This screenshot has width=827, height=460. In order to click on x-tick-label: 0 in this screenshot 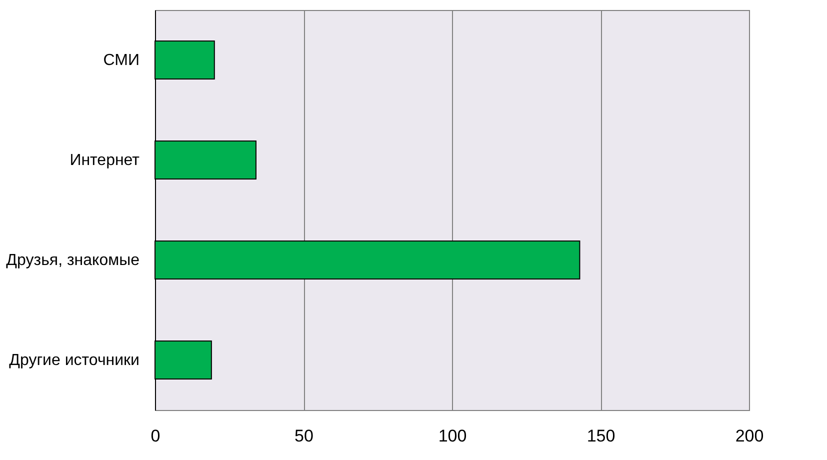, I will do `click(155, 436)`.